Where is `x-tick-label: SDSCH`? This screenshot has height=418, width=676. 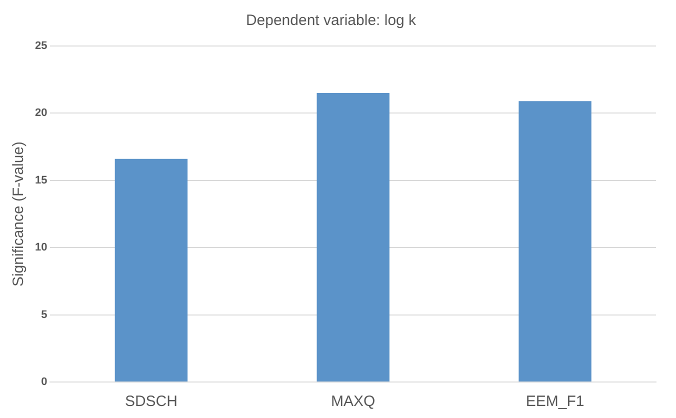
x-tick-label: SDSCH is located at coordinates (151, 401).